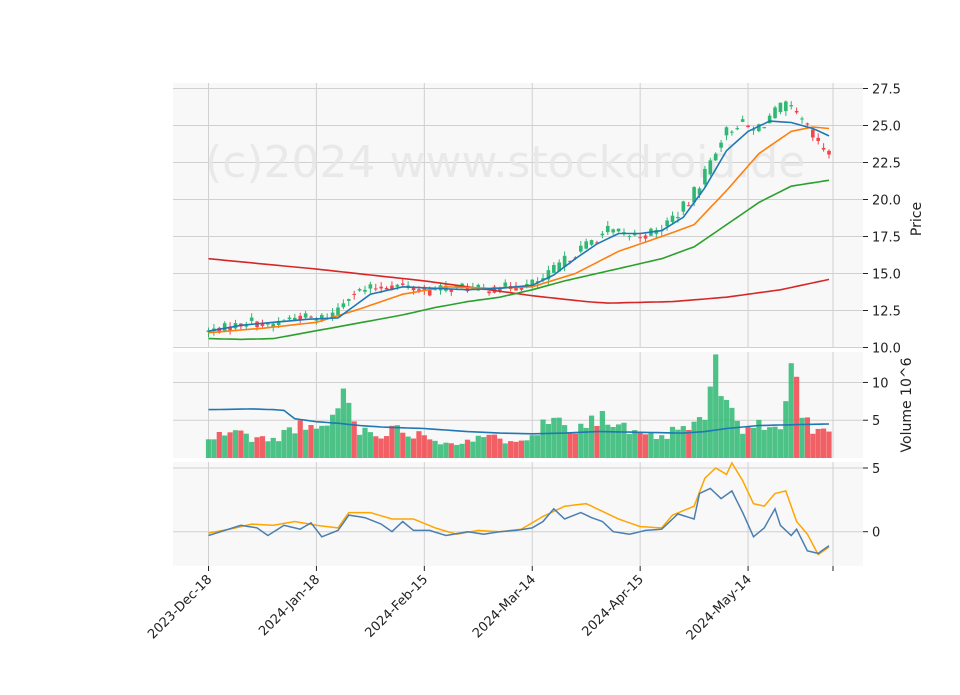  What do you see at coordinates (613, 605) in the screenshot?
I see `x-tick-label: 2024-Apr-15` at bounding box center [613, 605].